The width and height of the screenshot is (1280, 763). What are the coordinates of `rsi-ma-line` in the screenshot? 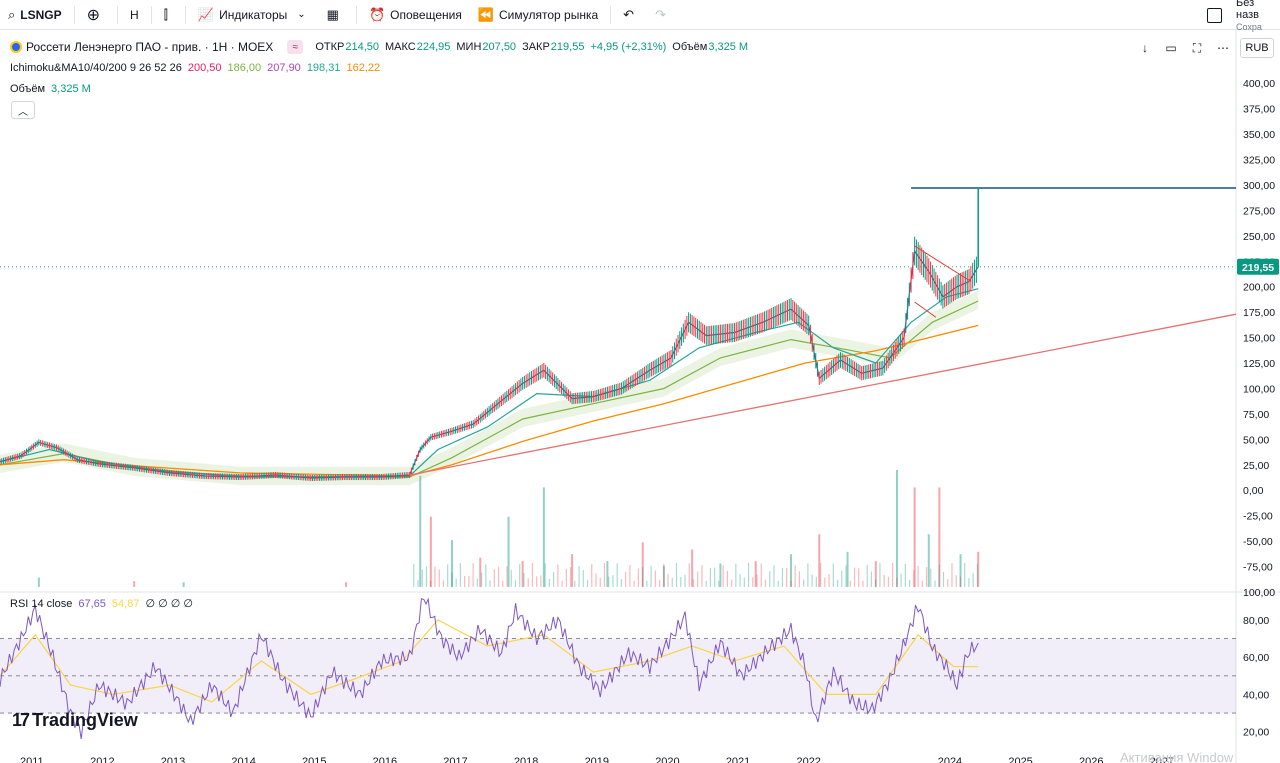 It's located at (489, 661).